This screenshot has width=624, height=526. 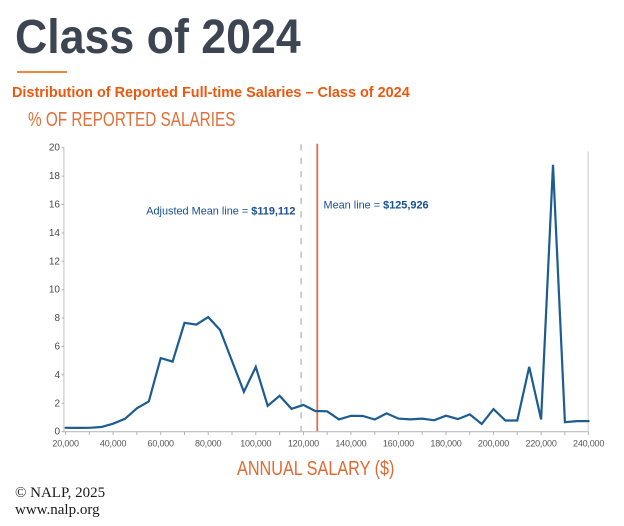 What do you see at coordinates (57, 318) in the screenshot?
I see `svg-text: 8` at bounding box center [57, 318].